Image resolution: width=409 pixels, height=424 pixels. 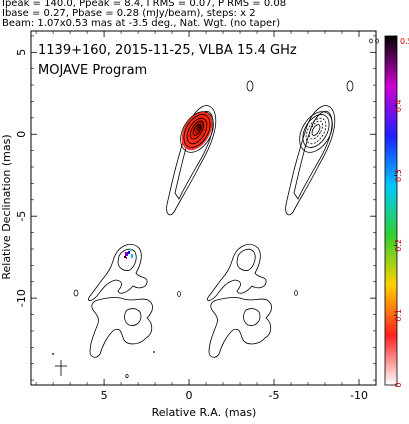 What do you see at coordinates (404, 41) in the screenshot?
I see `colorbar-top-label: 0.5` at bounding box center [404, 41].